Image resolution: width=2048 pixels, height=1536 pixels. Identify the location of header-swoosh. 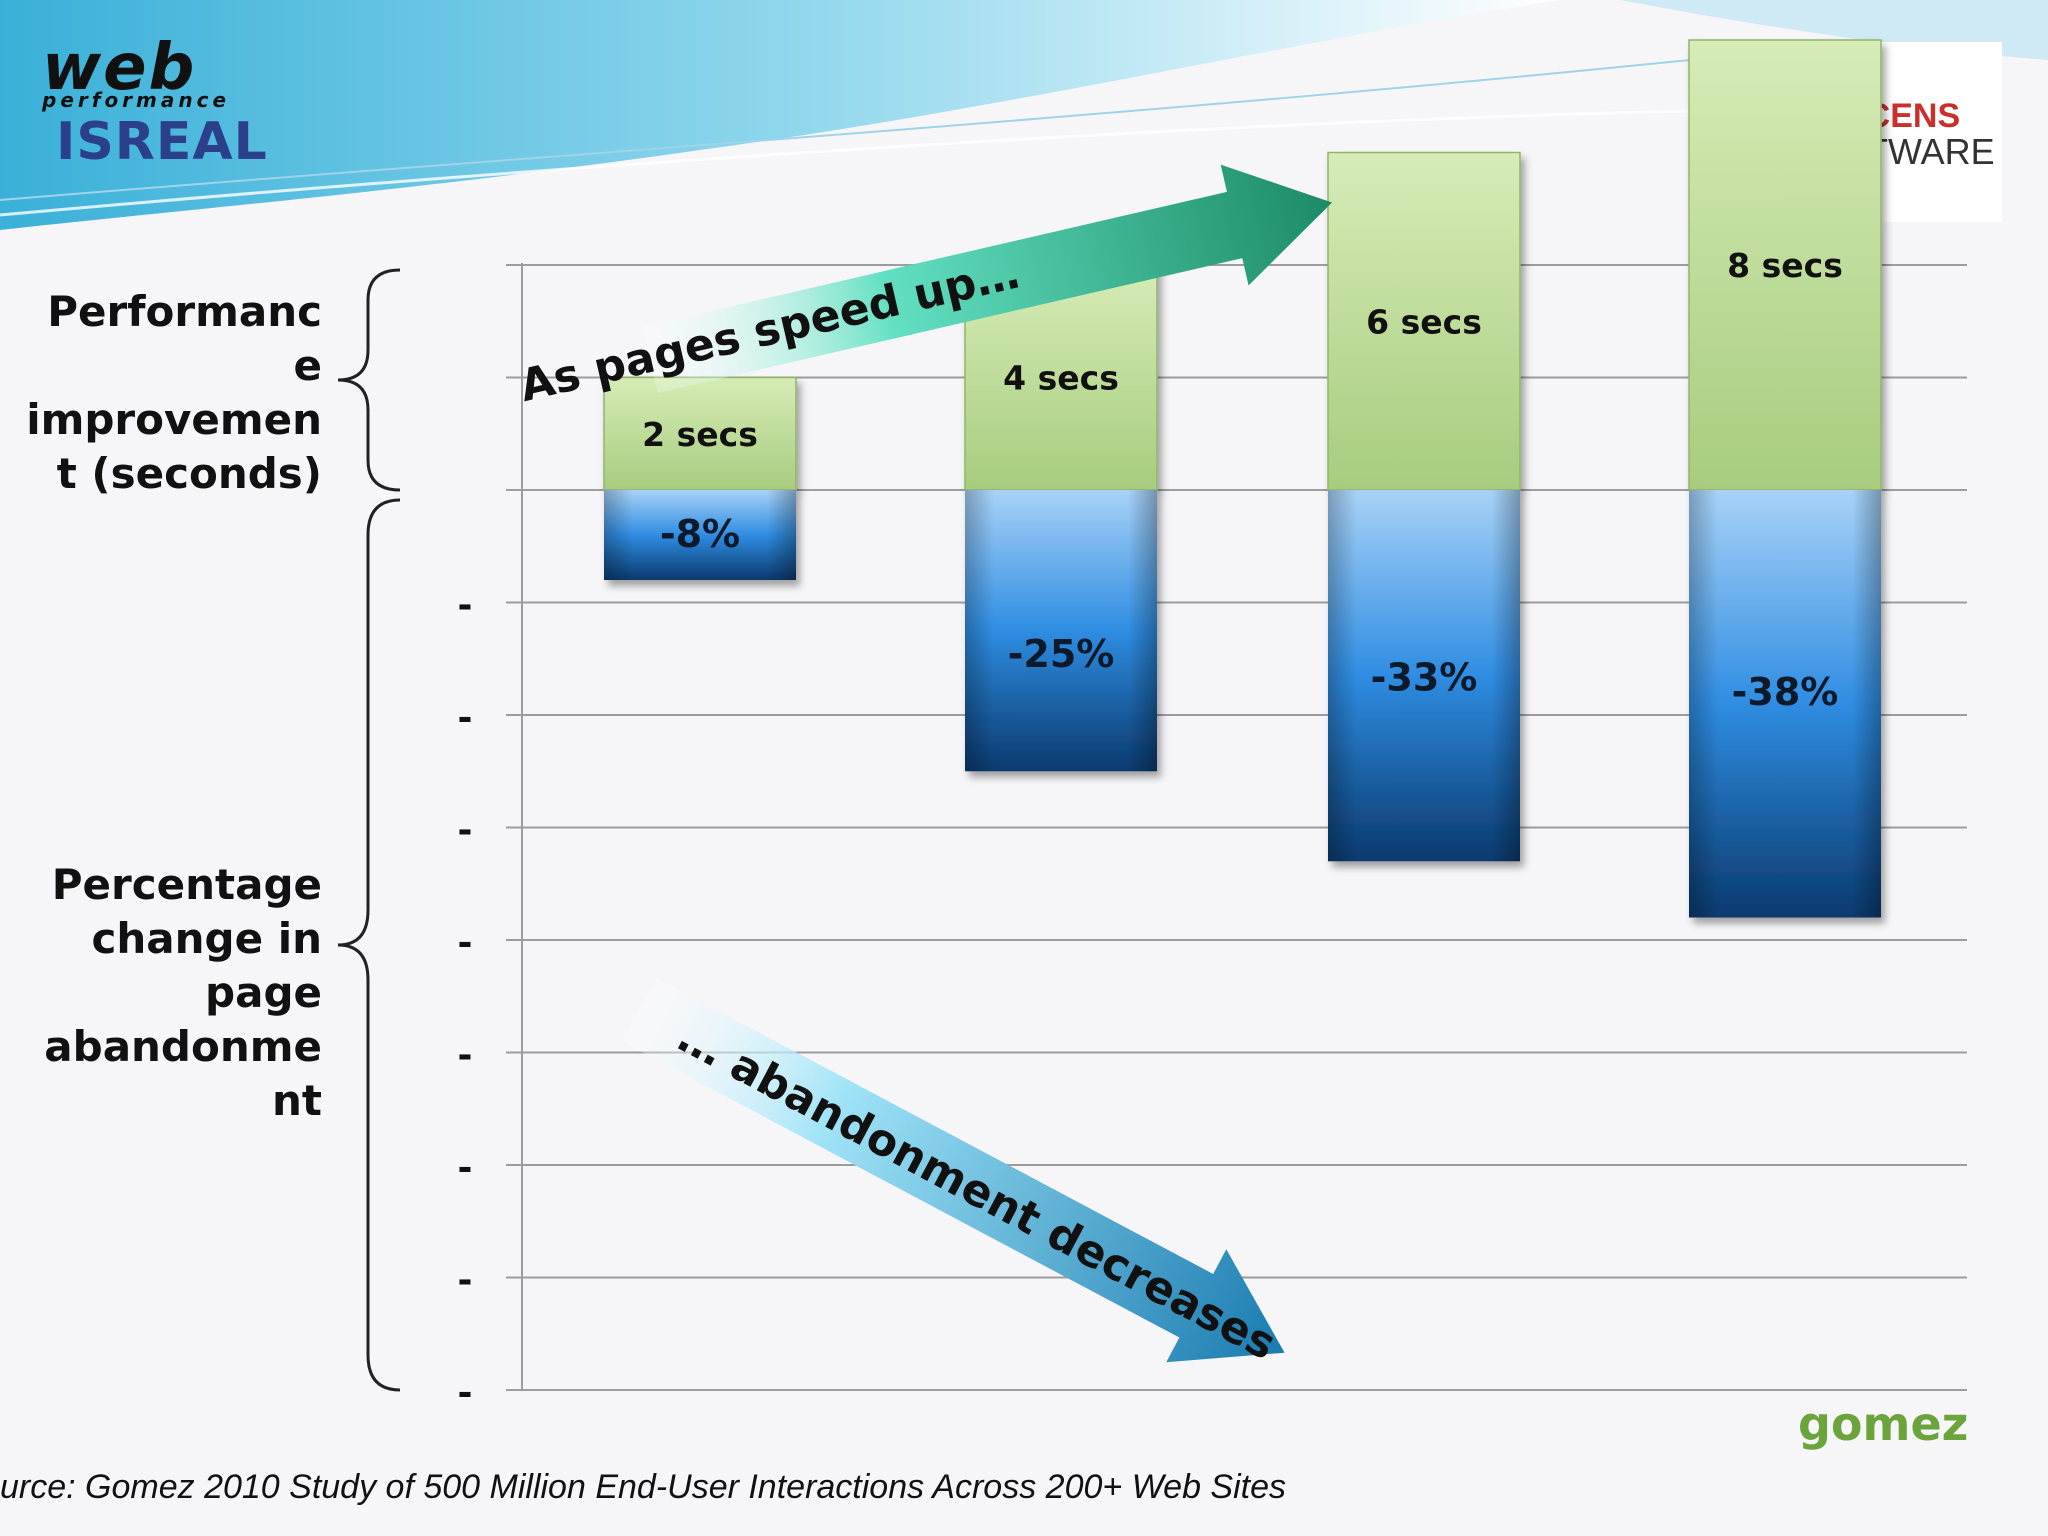
(870, 162).